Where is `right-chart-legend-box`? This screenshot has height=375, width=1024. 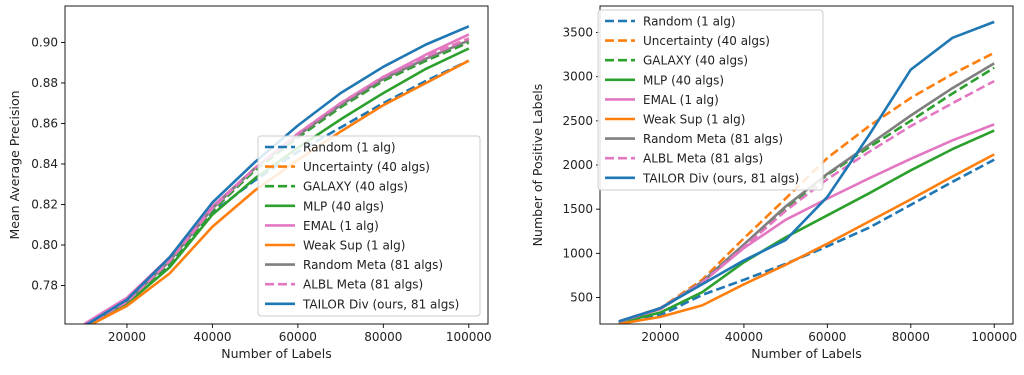 right-chart-legend-box is located at coordinates (710, 100).